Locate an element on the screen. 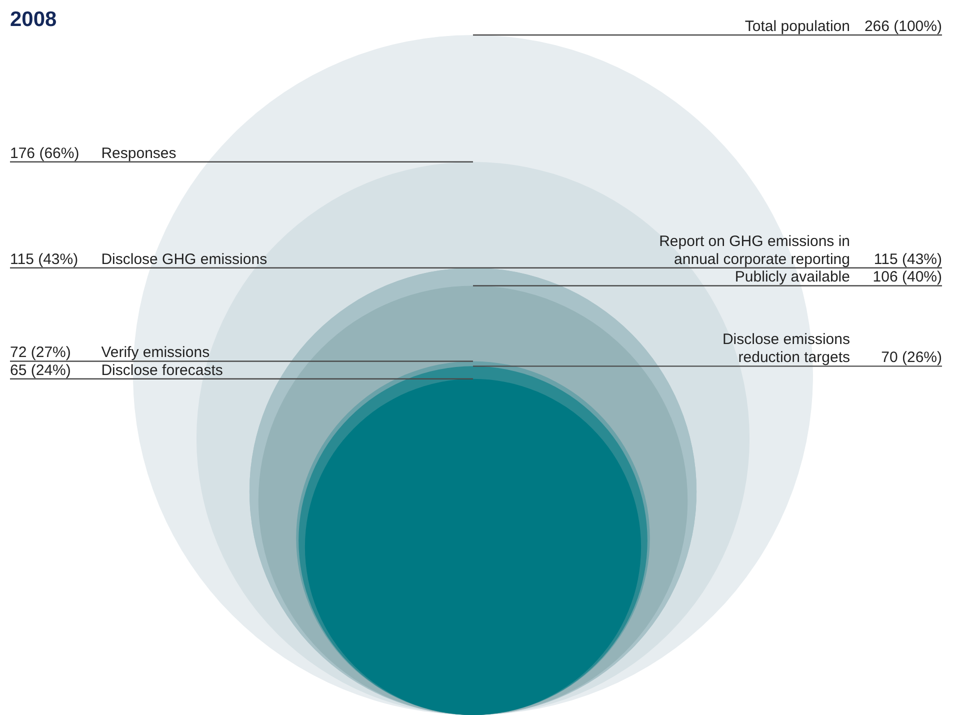 This screenshot has width=960, height=715. category-label: Verify emissions is located at coordinates (155, 353).